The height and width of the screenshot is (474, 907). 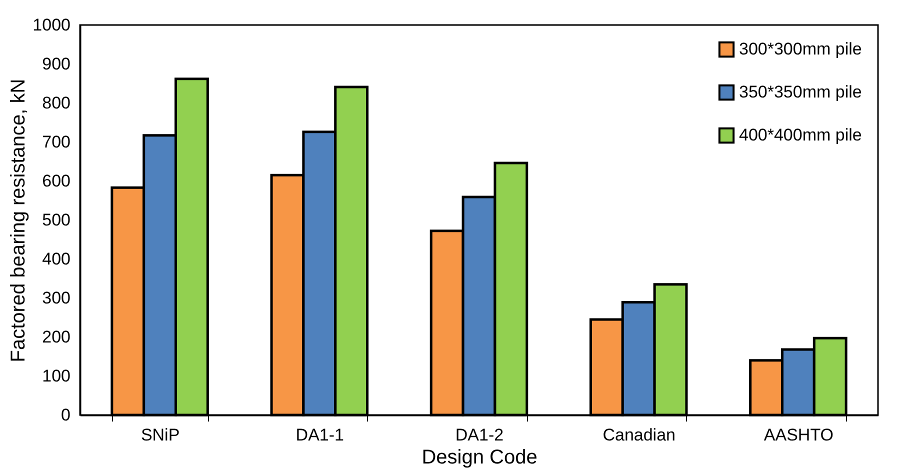 I want to click on y-tick-label: 900, so click(x=56, y=64).